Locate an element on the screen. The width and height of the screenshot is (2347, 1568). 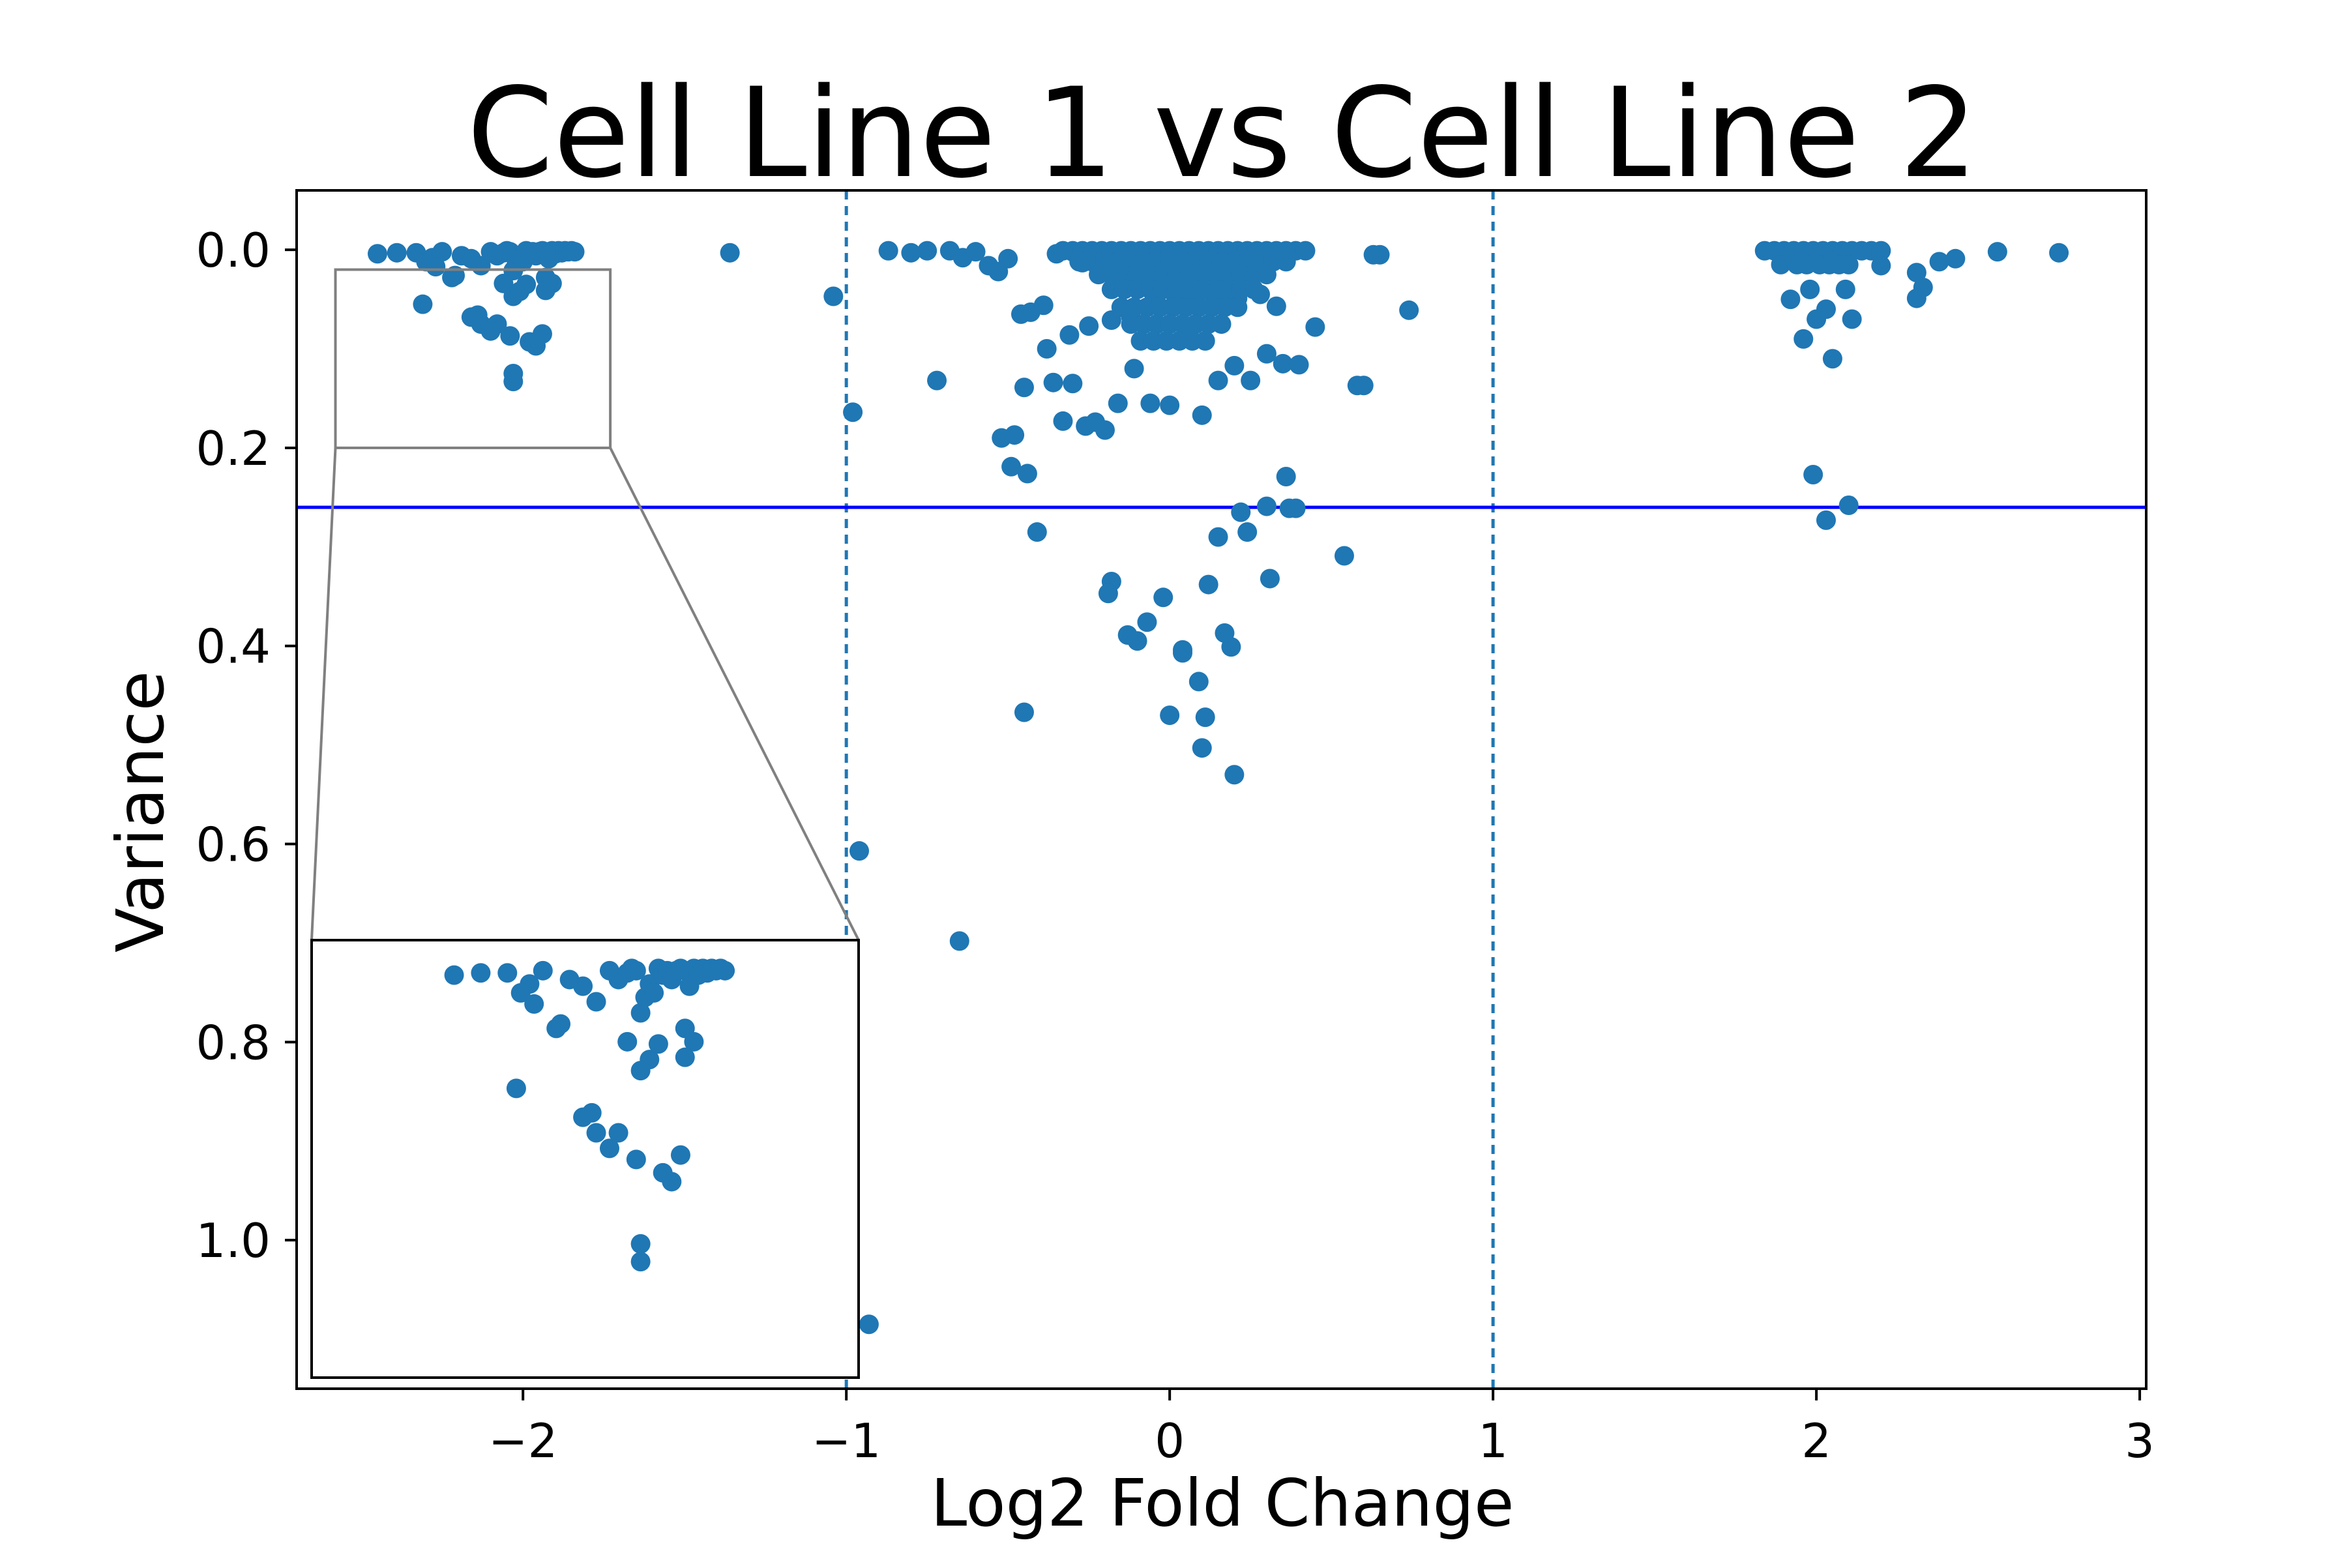
y-tick-label: 1.0 is located at coordinates (233, 1241).